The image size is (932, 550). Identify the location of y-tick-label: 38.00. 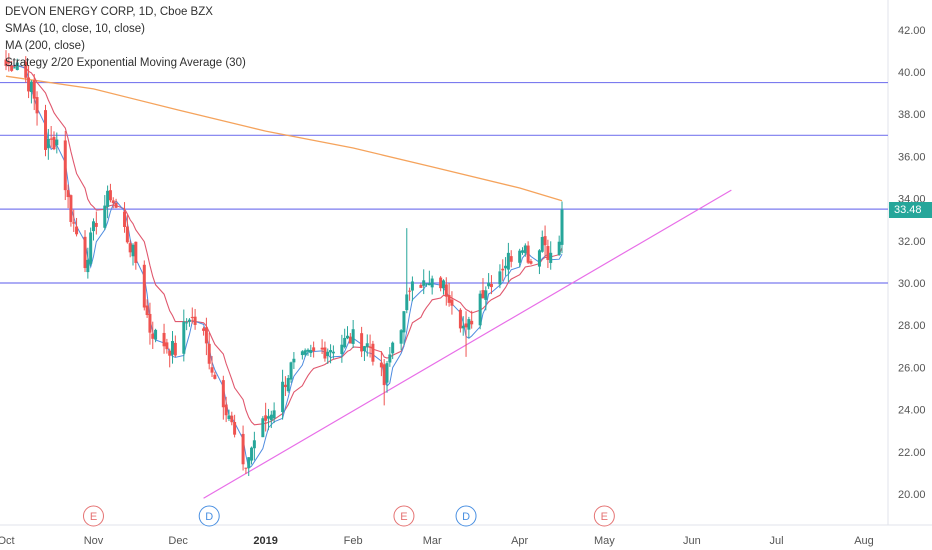
(912, 115).